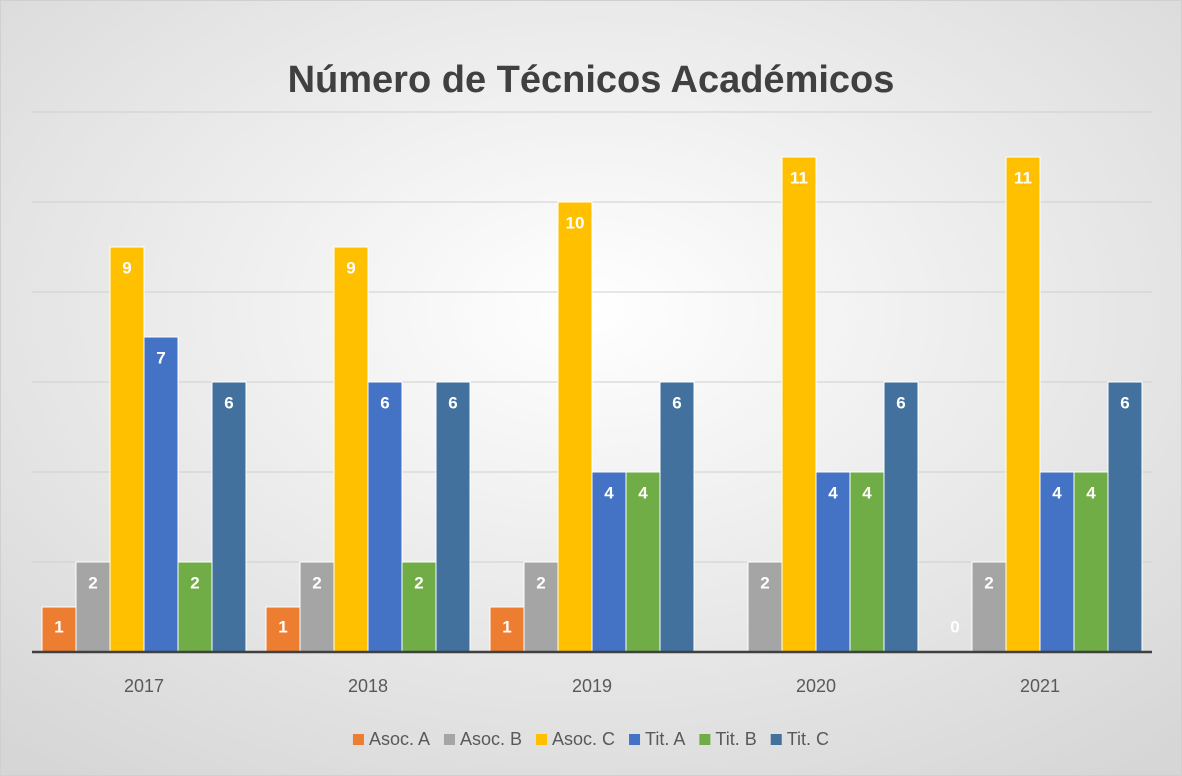 This screenshot has width=1182, height=776. What do you see at coordinates (144, 686) in the screenshot?
I see `x-tick-label: 2017` at bounding box center [144, 686].